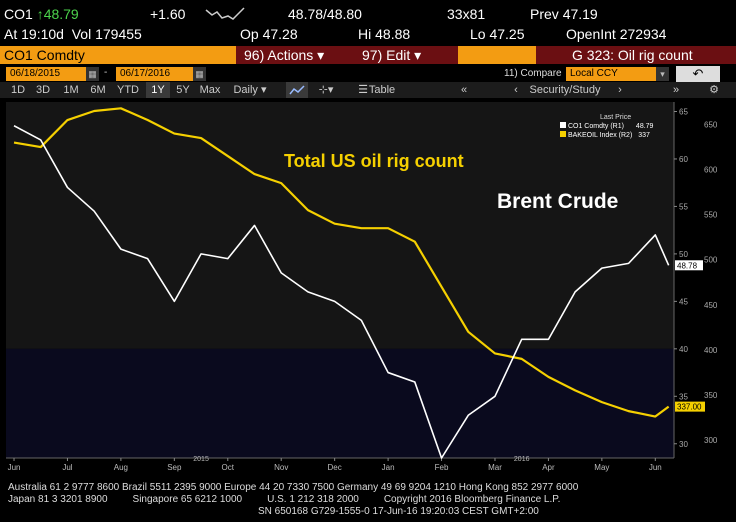 This screenshot has height=522, width=736. I want to click on last-price-flag-label: 48.78, so click(687, 265).